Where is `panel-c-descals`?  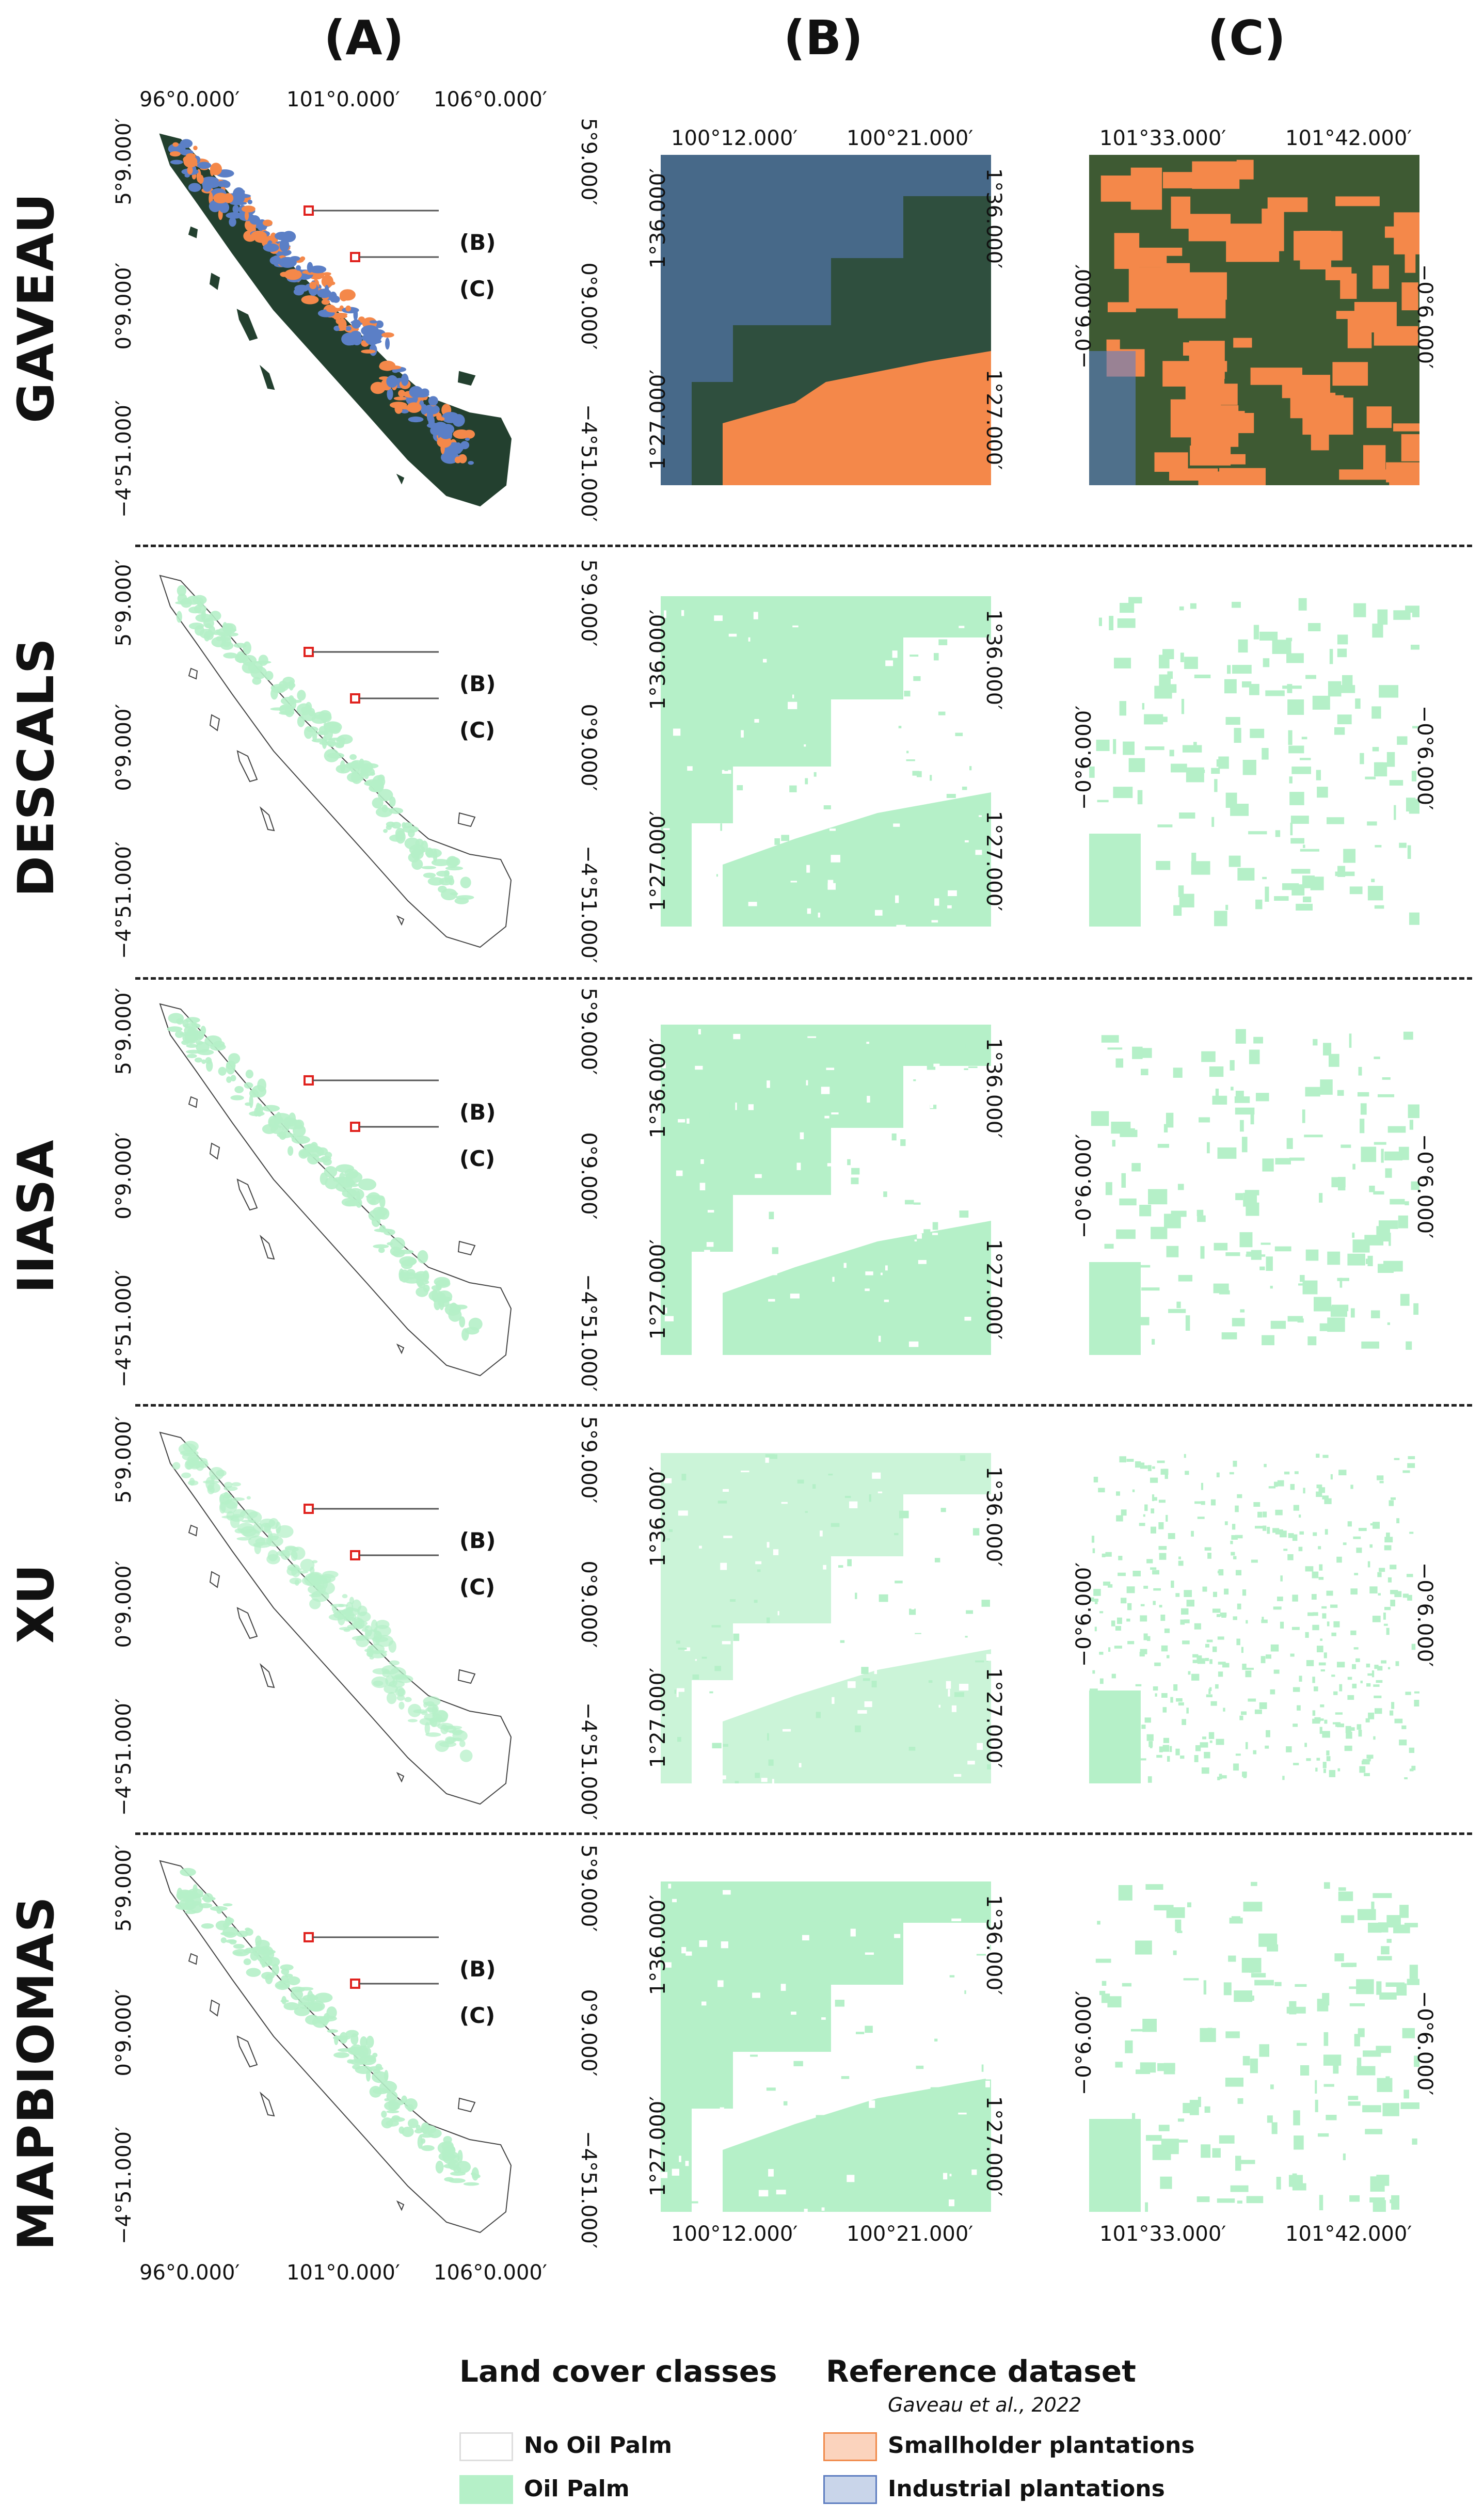 panel-c-descals is located at coordinates (1254, 761).